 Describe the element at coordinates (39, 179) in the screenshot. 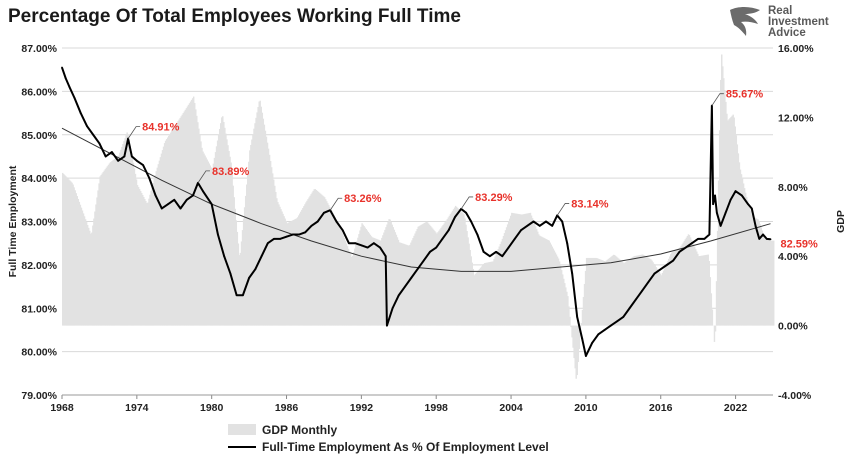

I see `y-tick-label: 84.00%` at that location.